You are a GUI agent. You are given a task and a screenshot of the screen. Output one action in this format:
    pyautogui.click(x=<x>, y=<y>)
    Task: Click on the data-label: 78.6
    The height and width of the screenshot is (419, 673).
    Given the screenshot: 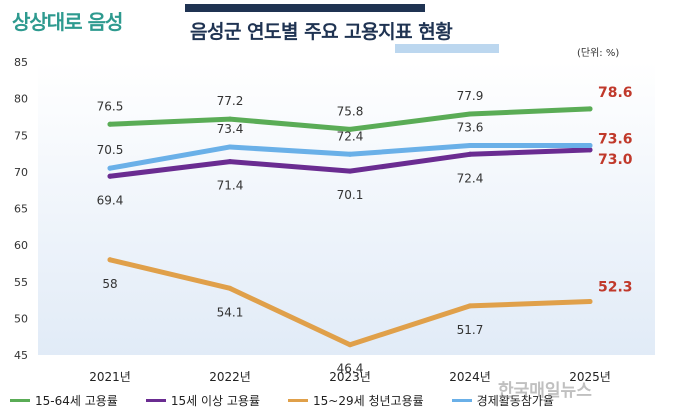 What is the action you would take?
    pyautogui.click(x=615, y=93)
    